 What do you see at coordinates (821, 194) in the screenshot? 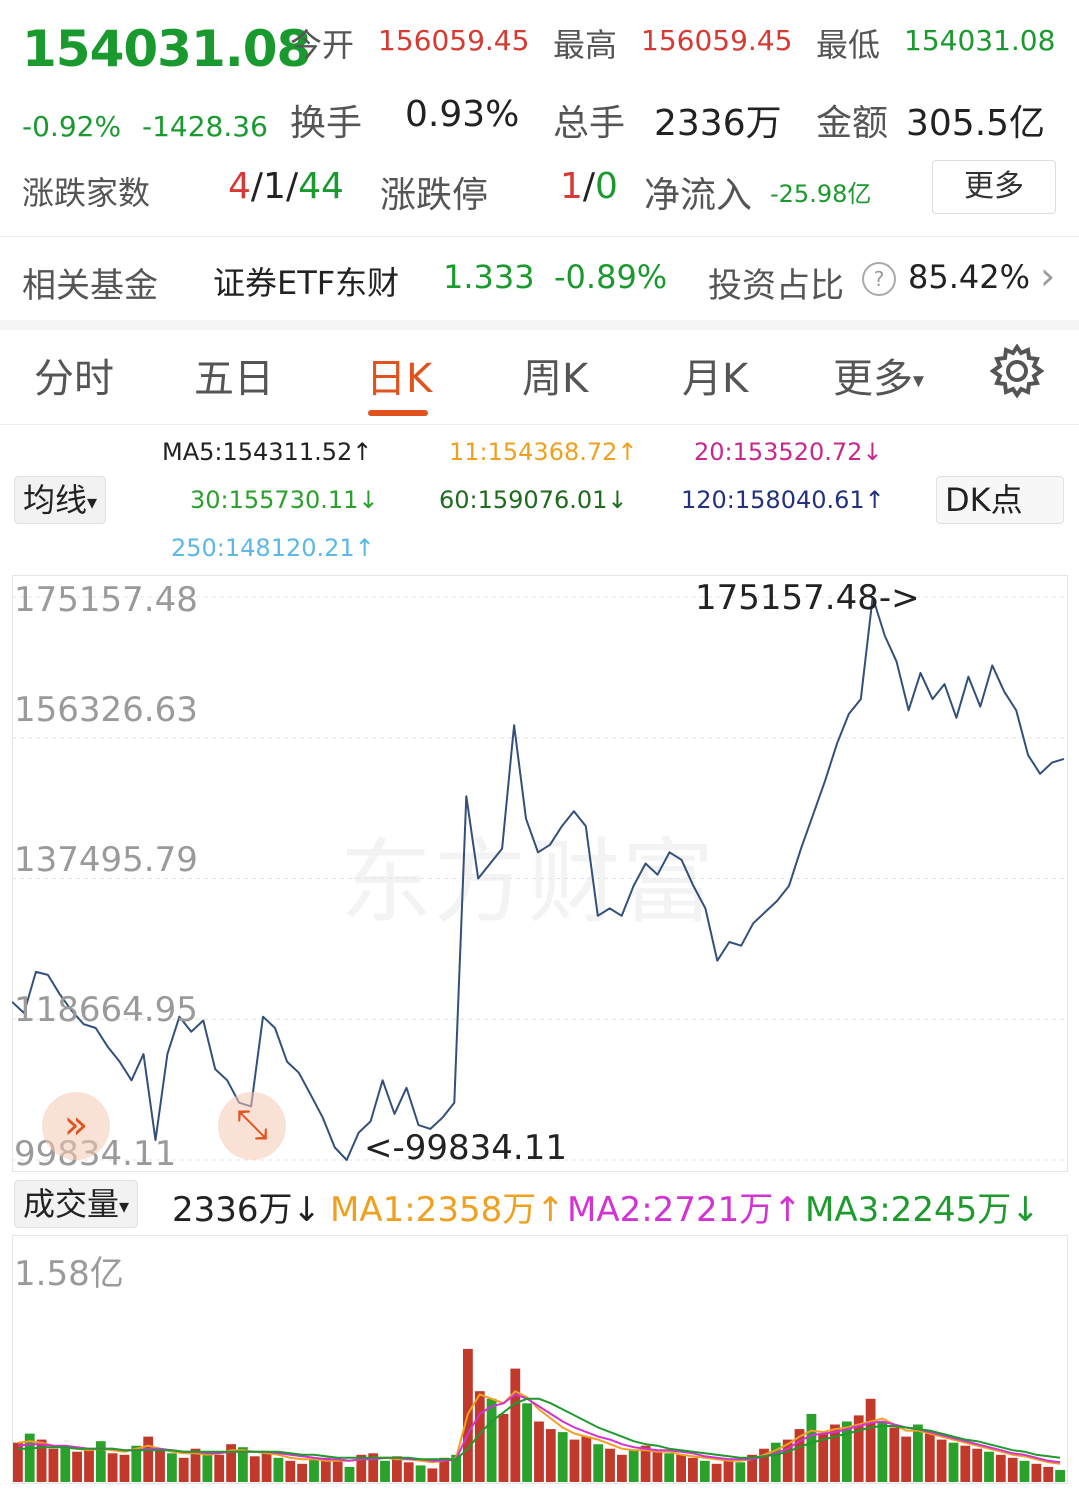
I see `netflow-value: -25.98亿` at bounding box center [821, 194].